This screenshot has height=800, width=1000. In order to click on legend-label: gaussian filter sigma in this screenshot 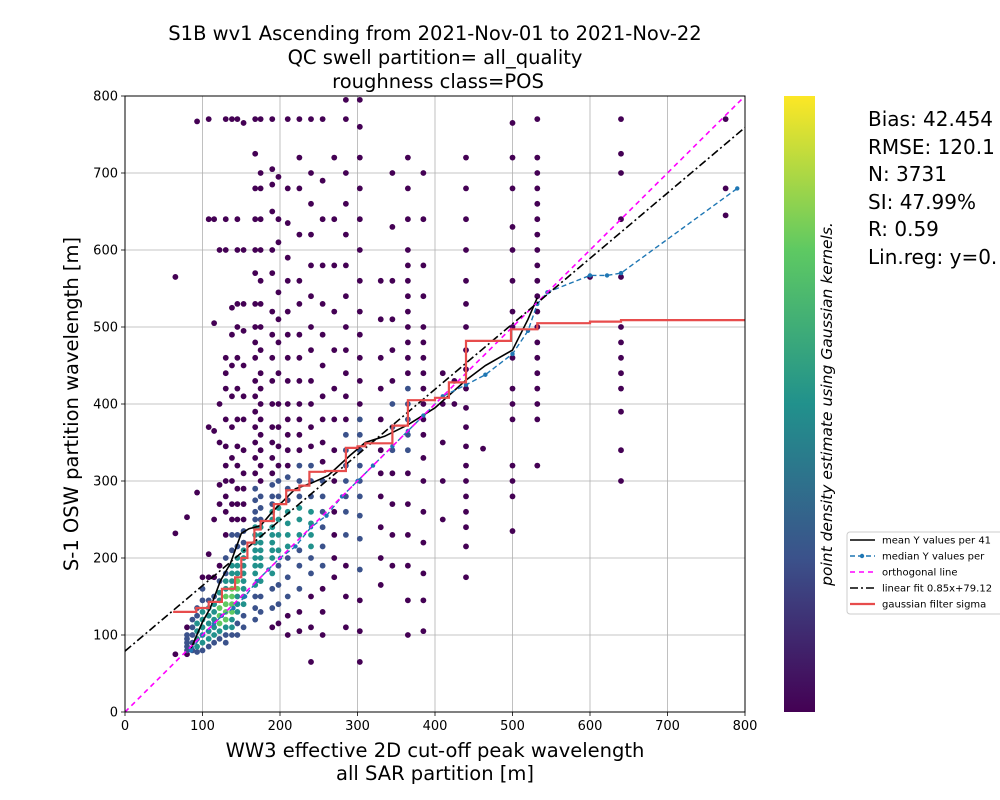, I will do `click(934, 605)`.